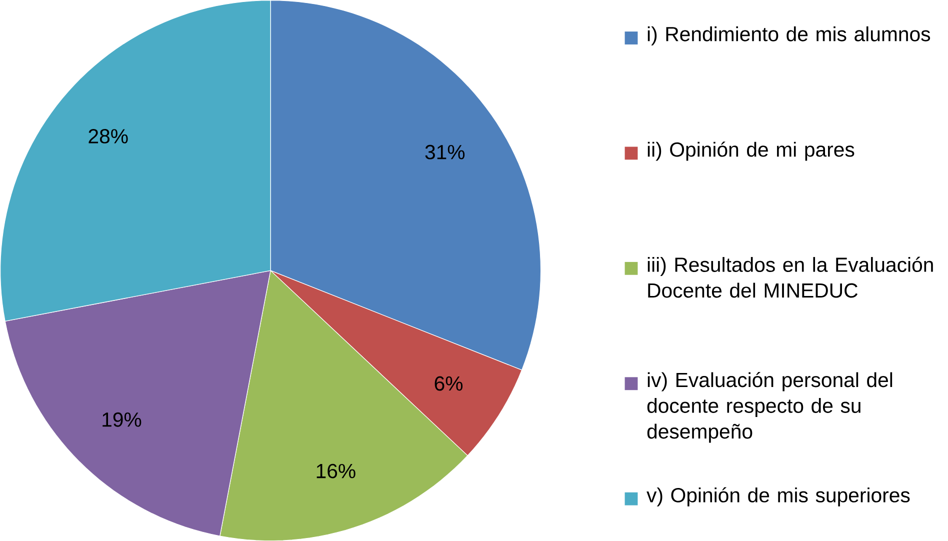 This screenshot has width=948, height=541. What do you see at coordinates (790, 277) in the screenshot?
I see `legend-label: iii) Resultados en la Evaluación Docente del MINEDUC` at bounding box center [790, 277].